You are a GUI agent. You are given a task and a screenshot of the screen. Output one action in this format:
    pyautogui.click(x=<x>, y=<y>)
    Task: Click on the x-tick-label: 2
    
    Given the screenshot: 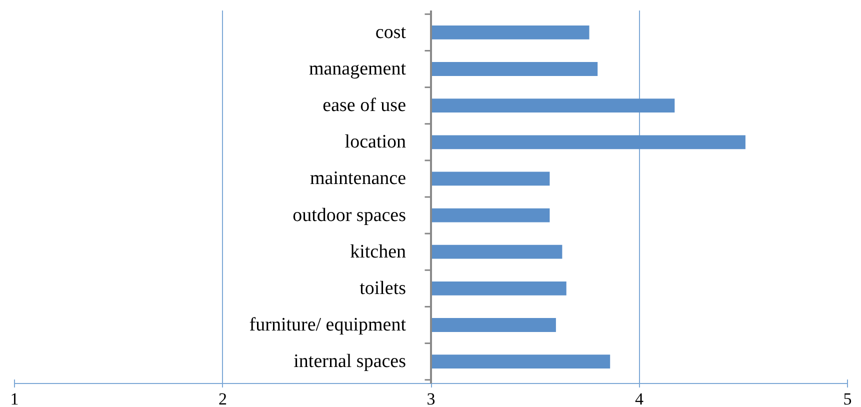 What is the action you would take?
    pyautogui.click(x=222, y=398)
    